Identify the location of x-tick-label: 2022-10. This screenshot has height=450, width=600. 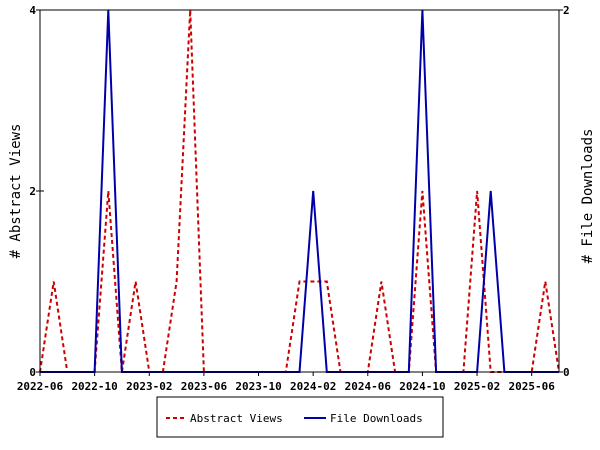
(94, 386).